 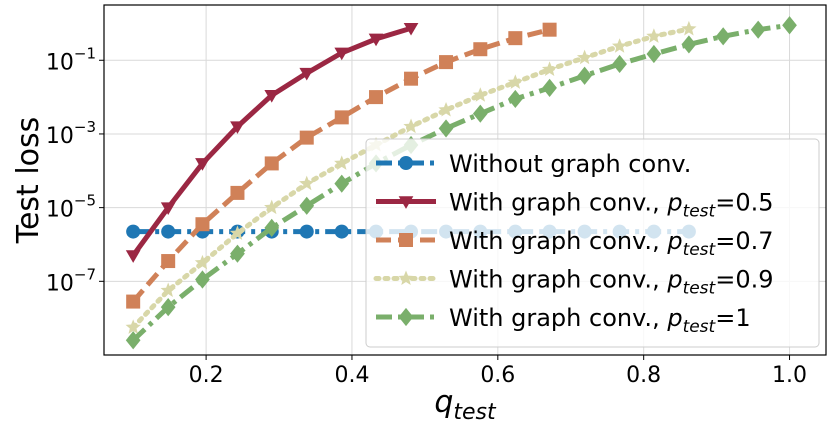 What do you see at coordinates (611, 282) in the screenshot?
I see `legend-label-4: With graph conv., ptest=0.9` at bounding box center [611, 282].